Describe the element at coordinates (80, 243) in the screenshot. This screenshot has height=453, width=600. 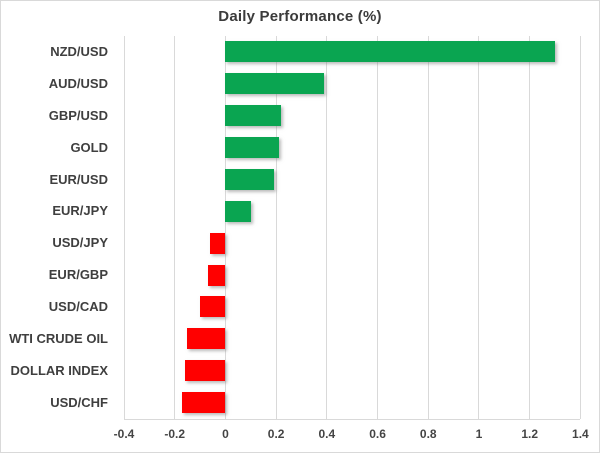
I see `category-label: USD/JPY` at that location.